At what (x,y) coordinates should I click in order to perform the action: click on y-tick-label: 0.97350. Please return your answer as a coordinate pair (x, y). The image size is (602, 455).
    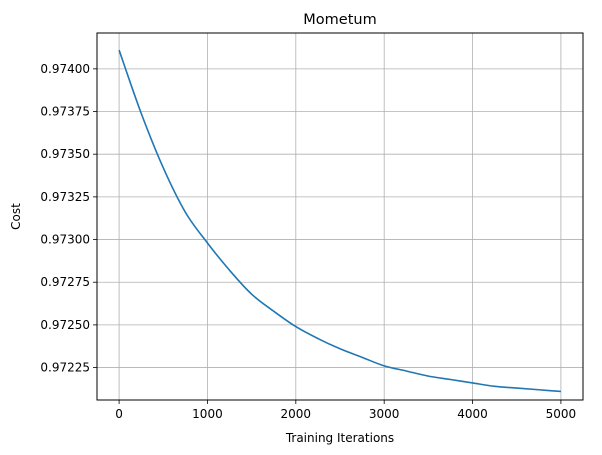
    Looking at the image, I should click on (65, 154).